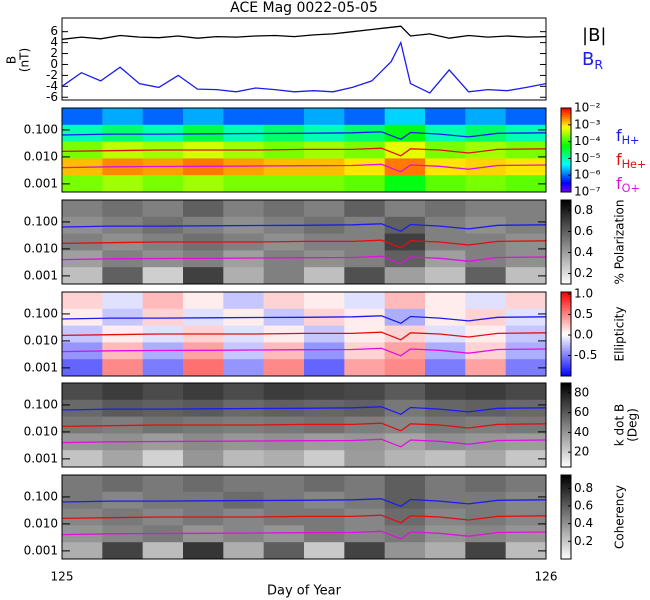 This screenshot has width=650, height=600. Describe the element at coordinates (583, 231) in the screenshot. I see `colorbar-tick-label: 0.6` at that location.